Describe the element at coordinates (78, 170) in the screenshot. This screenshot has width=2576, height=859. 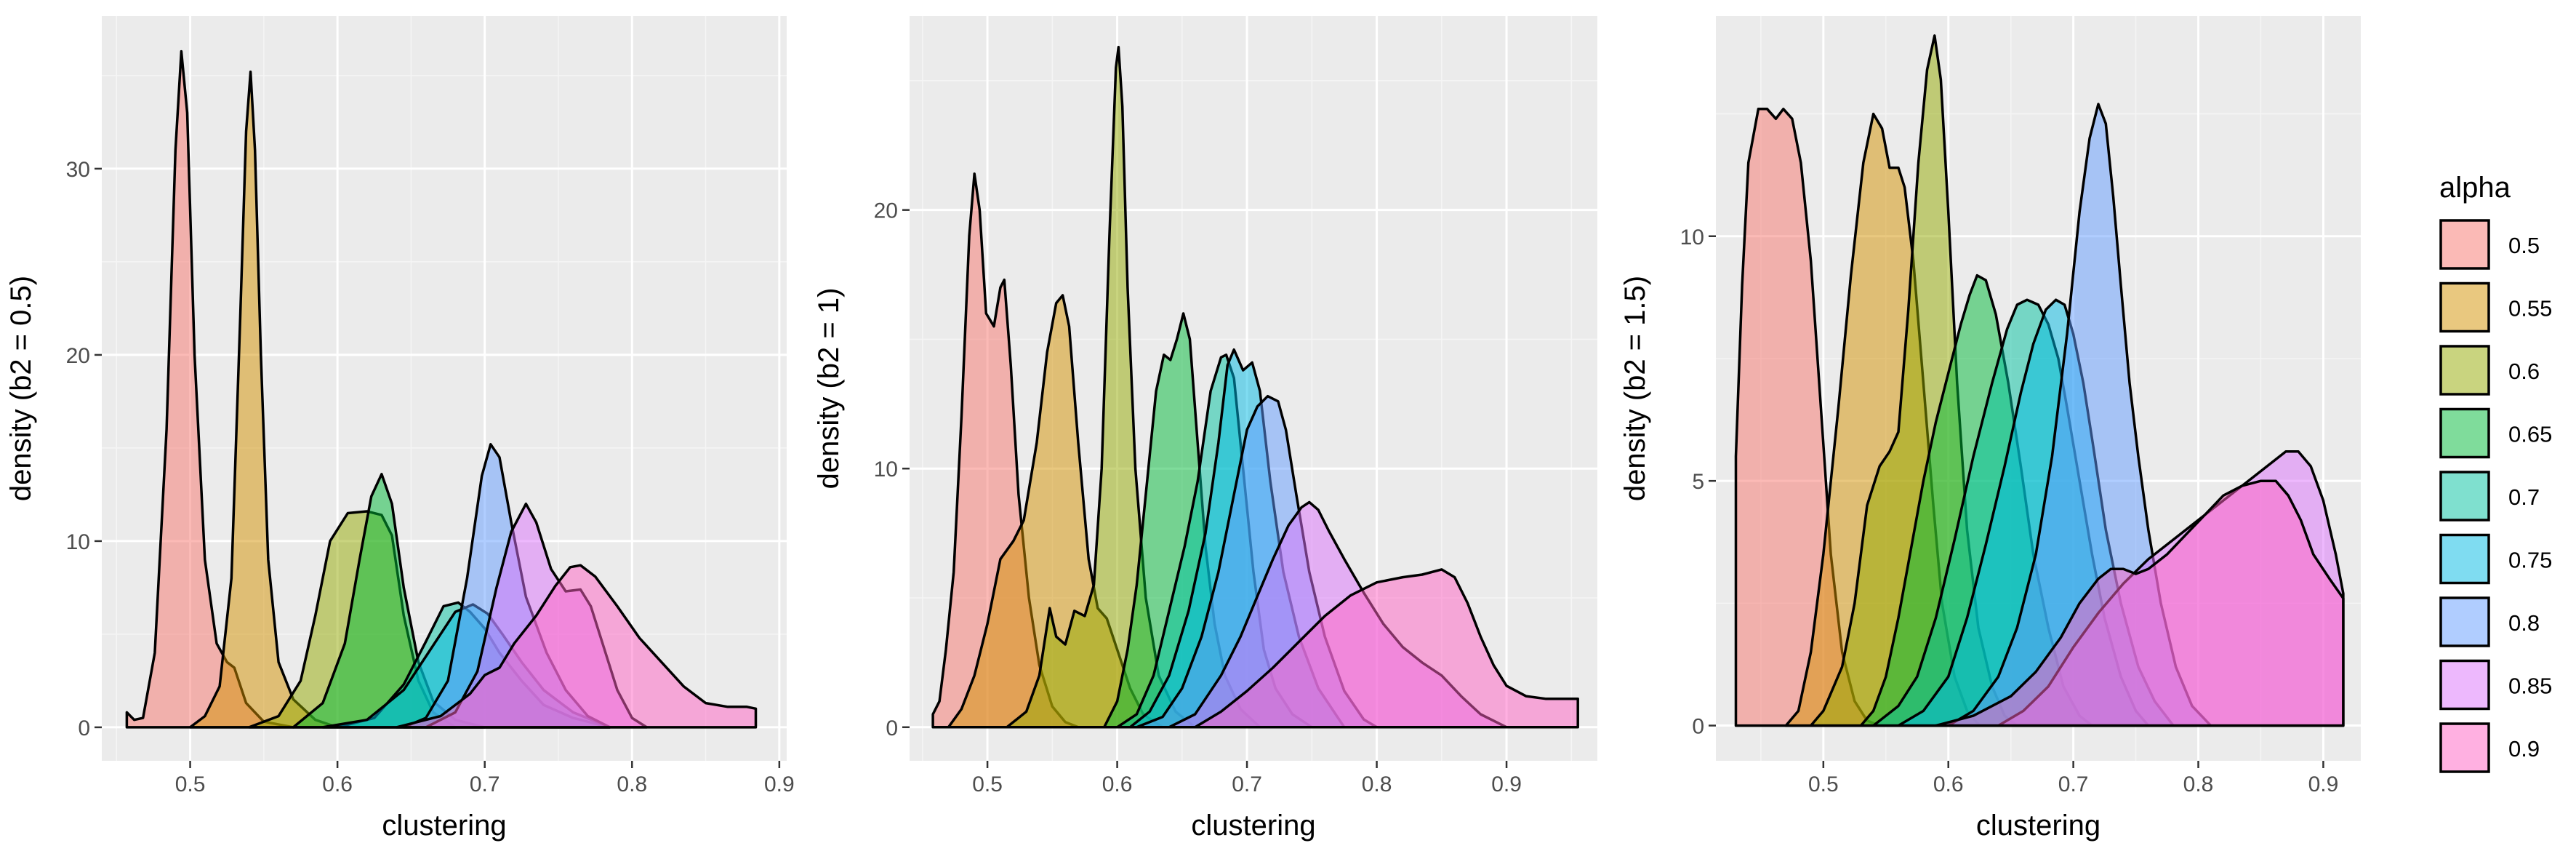
I see `y-tick-label: 30` at that location.